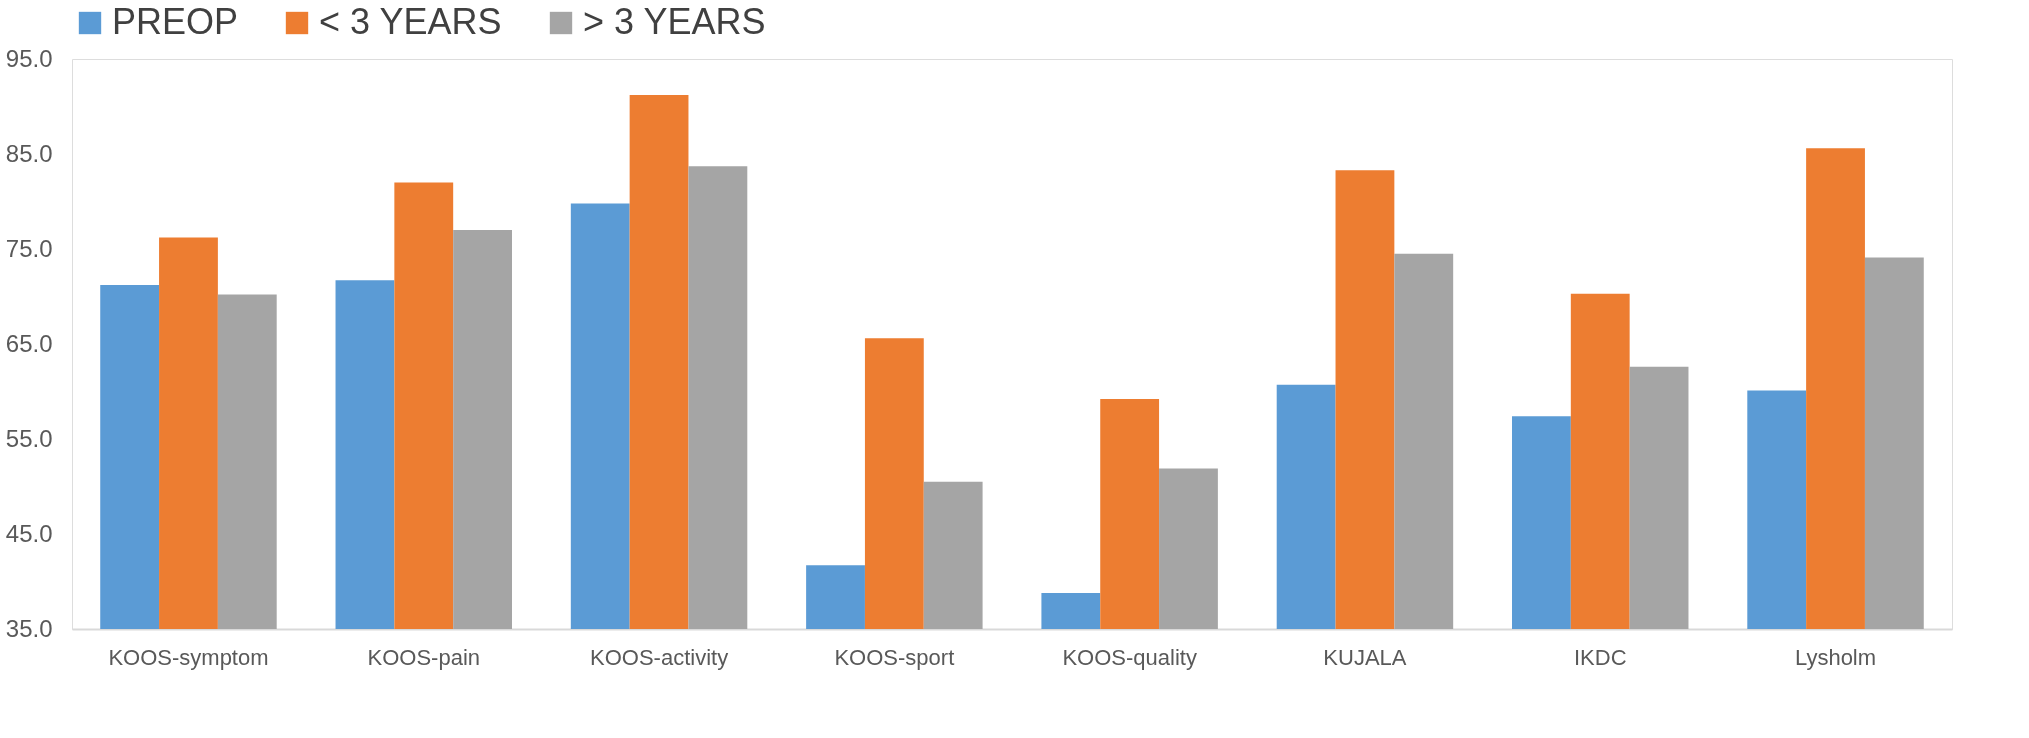  Describe the element at coordinates (29, 58) in the screenshot. I see `y-tick-label: 95.0` at that location.